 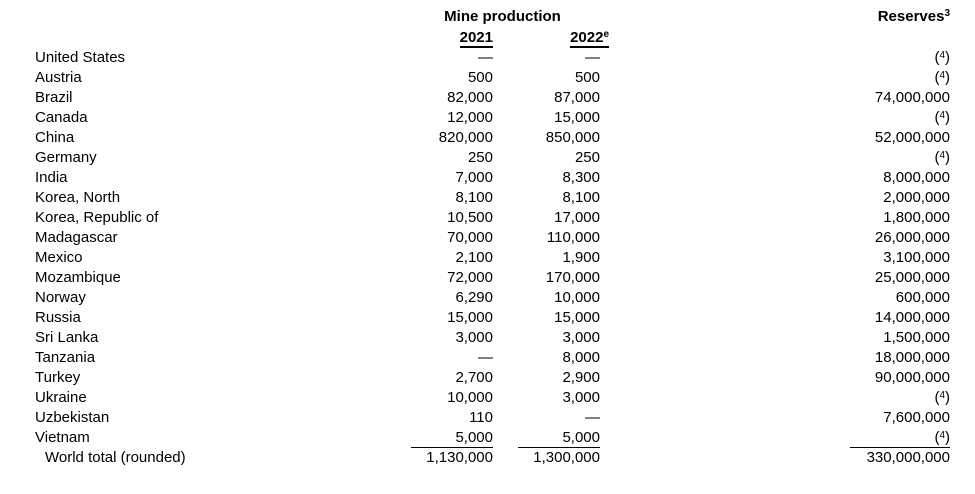 I want to click on table-row: Tanzania — 8,000 18,000,000, so click(x=487, y=358).